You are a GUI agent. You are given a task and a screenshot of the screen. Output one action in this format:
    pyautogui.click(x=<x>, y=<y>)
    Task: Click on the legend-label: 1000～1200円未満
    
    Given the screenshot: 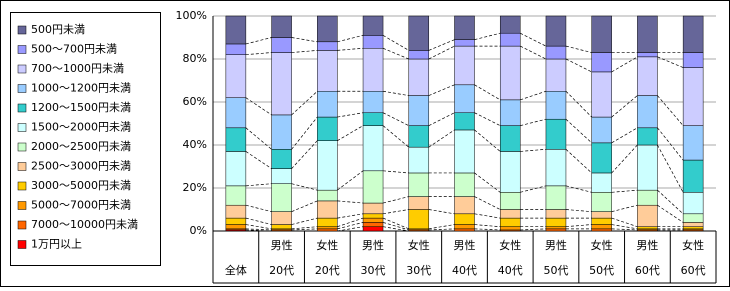 What is the action you would take?
    pyautogui.click(x=81, y=88)
    